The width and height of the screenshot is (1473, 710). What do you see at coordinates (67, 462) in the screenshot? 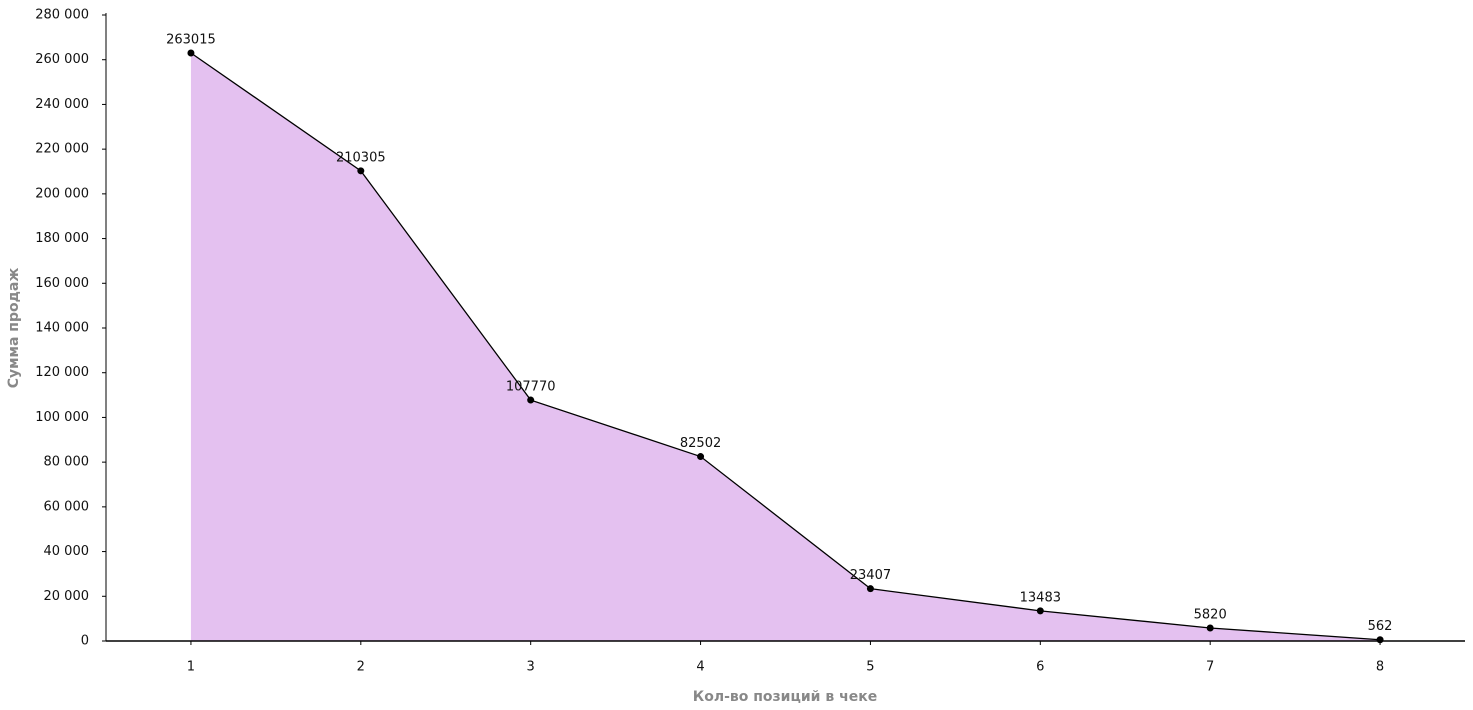
I see `y-tick-label: 80 000` at bounding box center [67, 462].